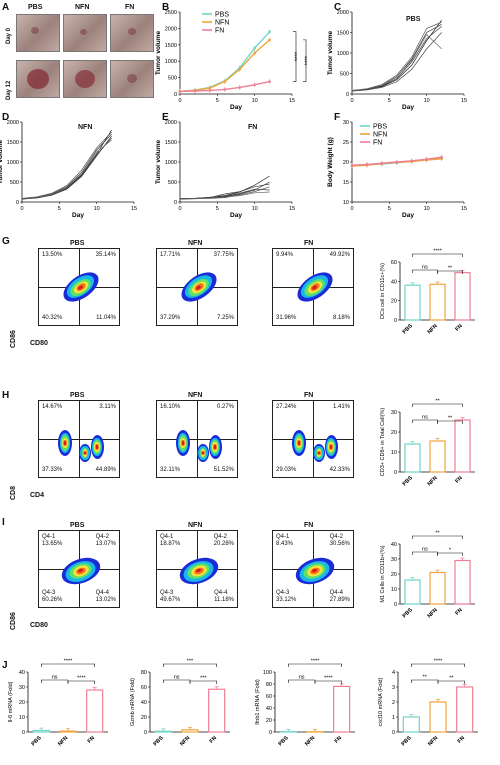 This screenshot has height=765, width=500. I want to click on quadrant-percent: 44.89%, so click(105, 470).